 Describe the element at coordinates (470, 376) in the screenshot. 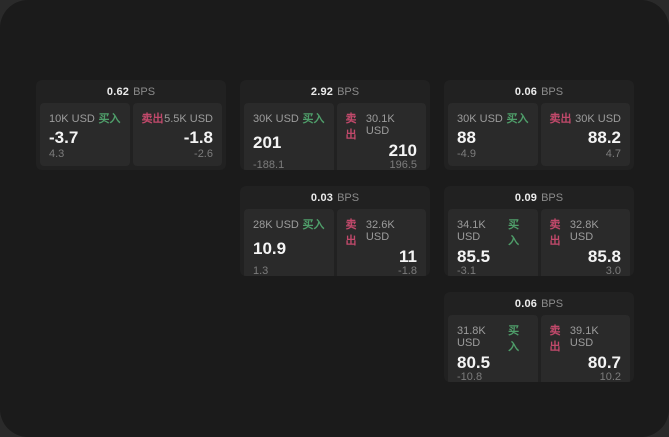

I see `buy-delta: -10.8` at that location.